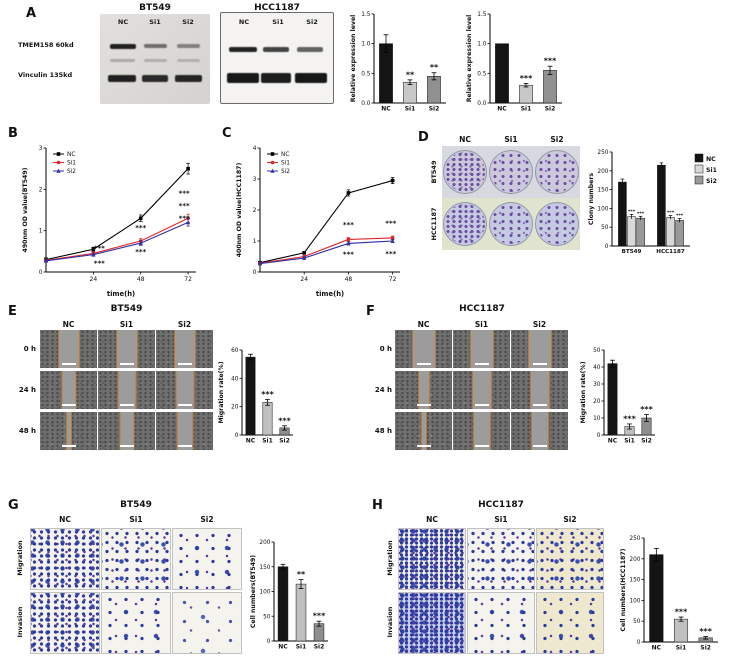 This screenshot has width=741, height=663. What do you see at coordinates (121, 294) in the screenshot?
I see `svg-text: time(h)` at bounding box center [121, 294].